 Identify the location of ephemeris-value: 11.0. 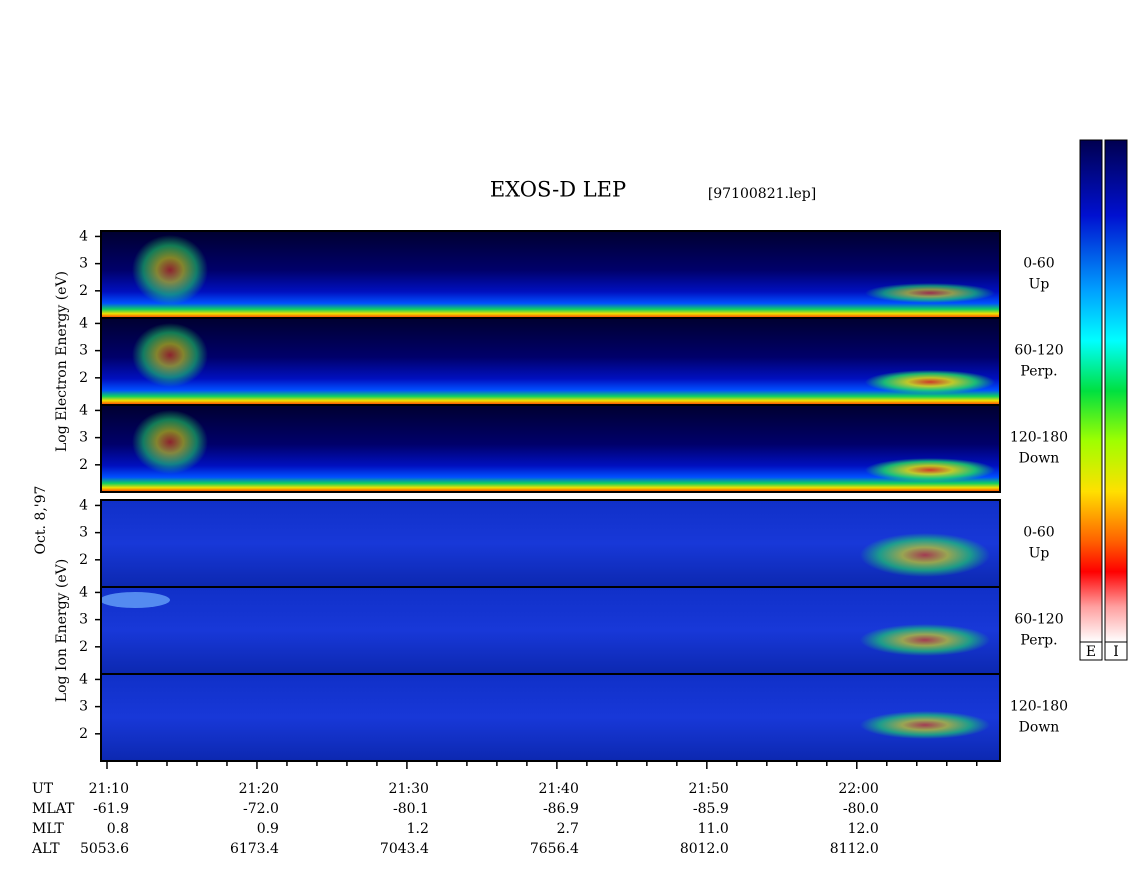
(713, 829).